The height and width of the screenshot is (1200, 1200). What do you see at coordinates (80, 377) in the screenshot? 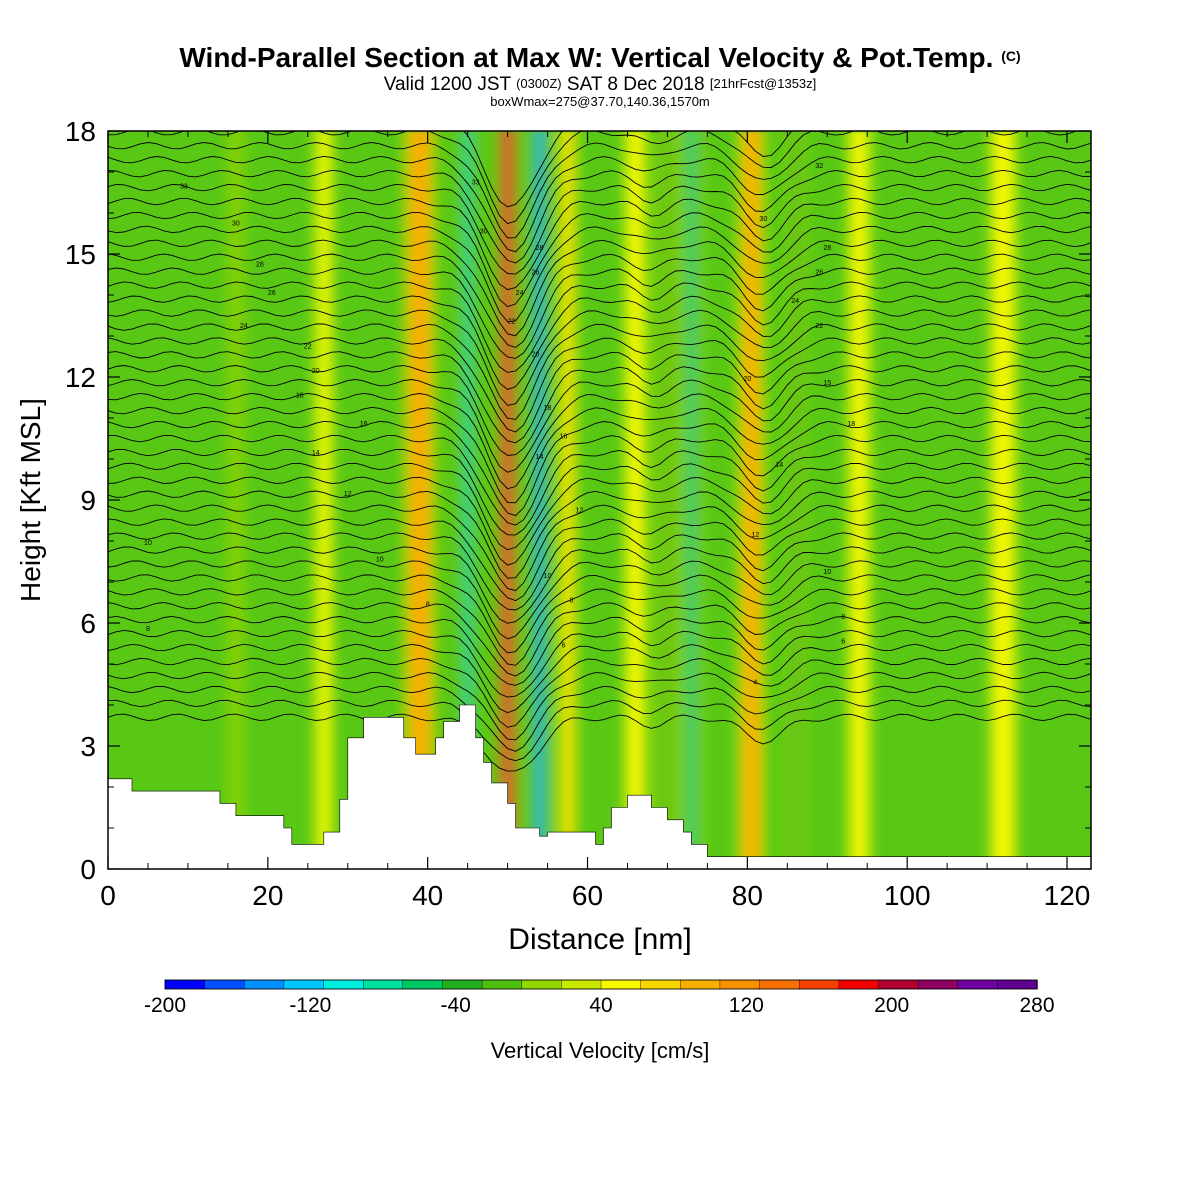
I see `y-tick-label: 12` at bounding box center [80, 377].